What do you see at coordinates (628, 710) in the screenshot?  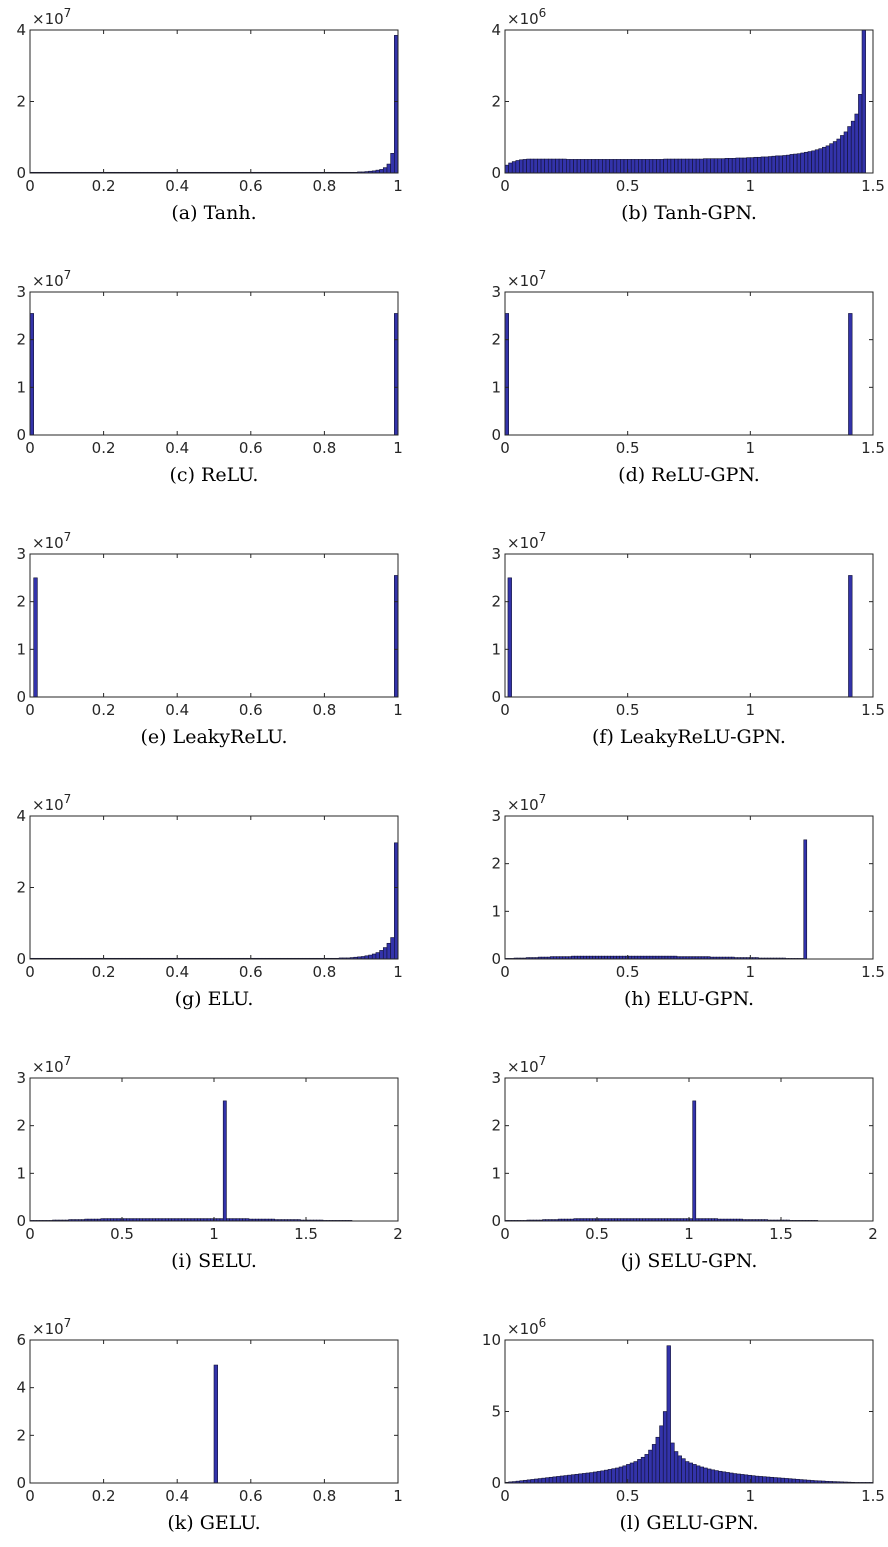 I see `x-tick-label: 0.5` at bounding box center [628, 710].